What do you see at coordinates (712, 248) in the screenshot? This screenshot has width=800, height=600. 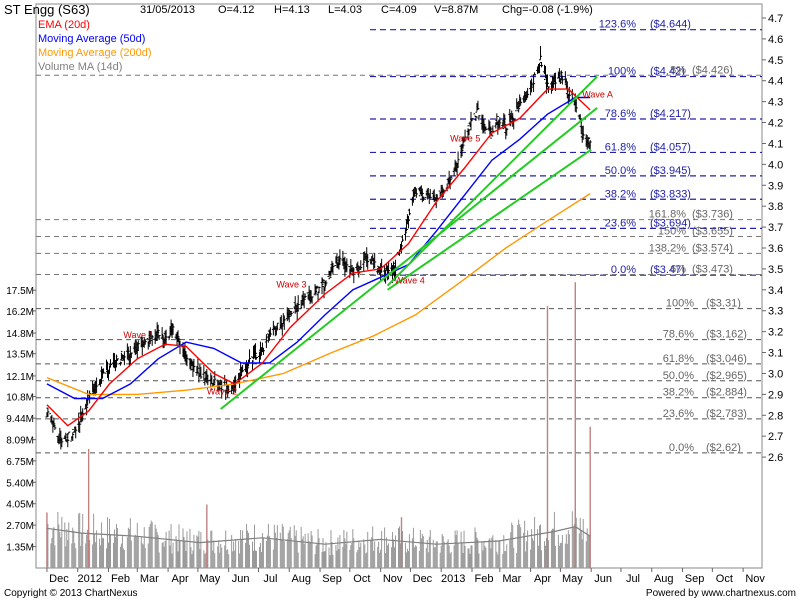 I see `fib-middle-value: ($3.574)` at bounding box center [712, 248].